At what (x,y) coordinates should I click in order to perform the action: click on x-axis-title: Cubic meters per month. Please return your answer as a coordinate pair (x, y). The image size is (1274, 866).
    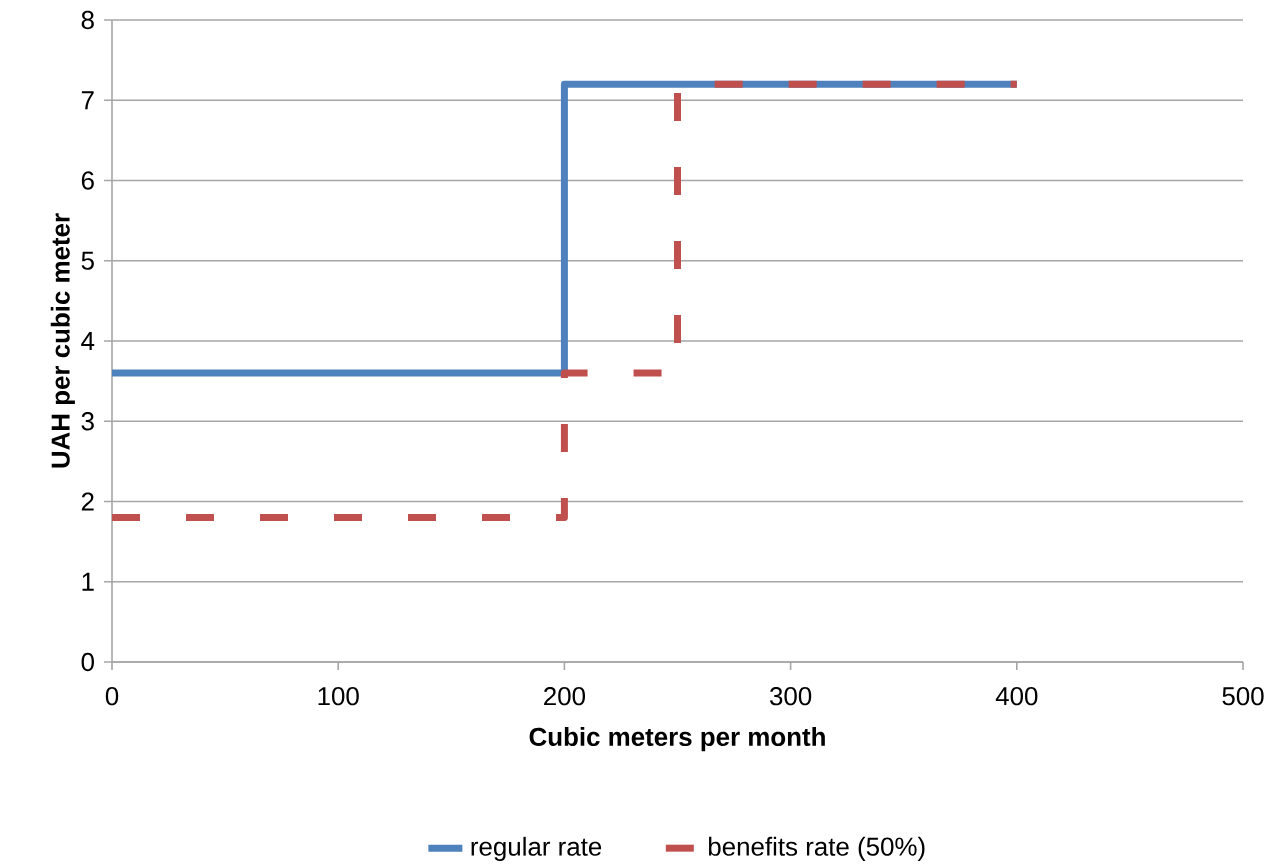
    Looking at the image, I should click on (677, 739).